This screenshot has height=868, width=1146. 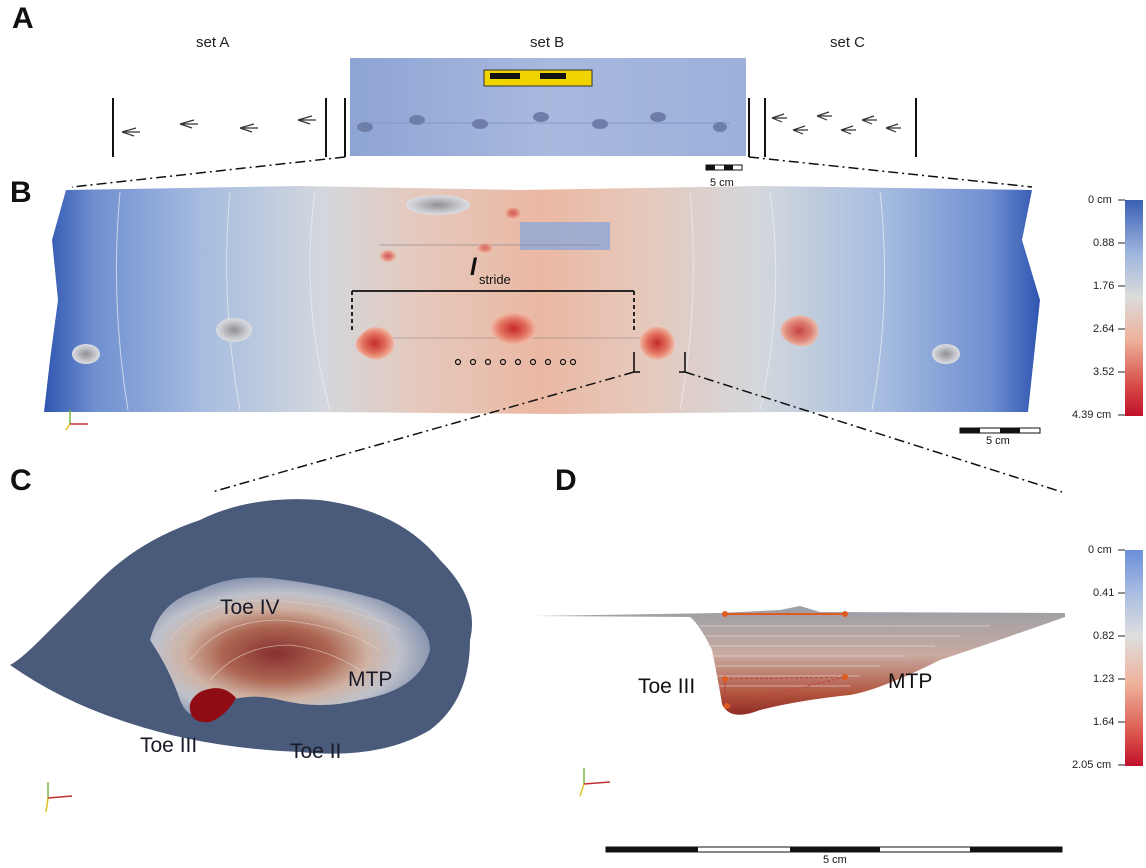 I want to click on footprint-3d-view, so click(x=241, y=656).